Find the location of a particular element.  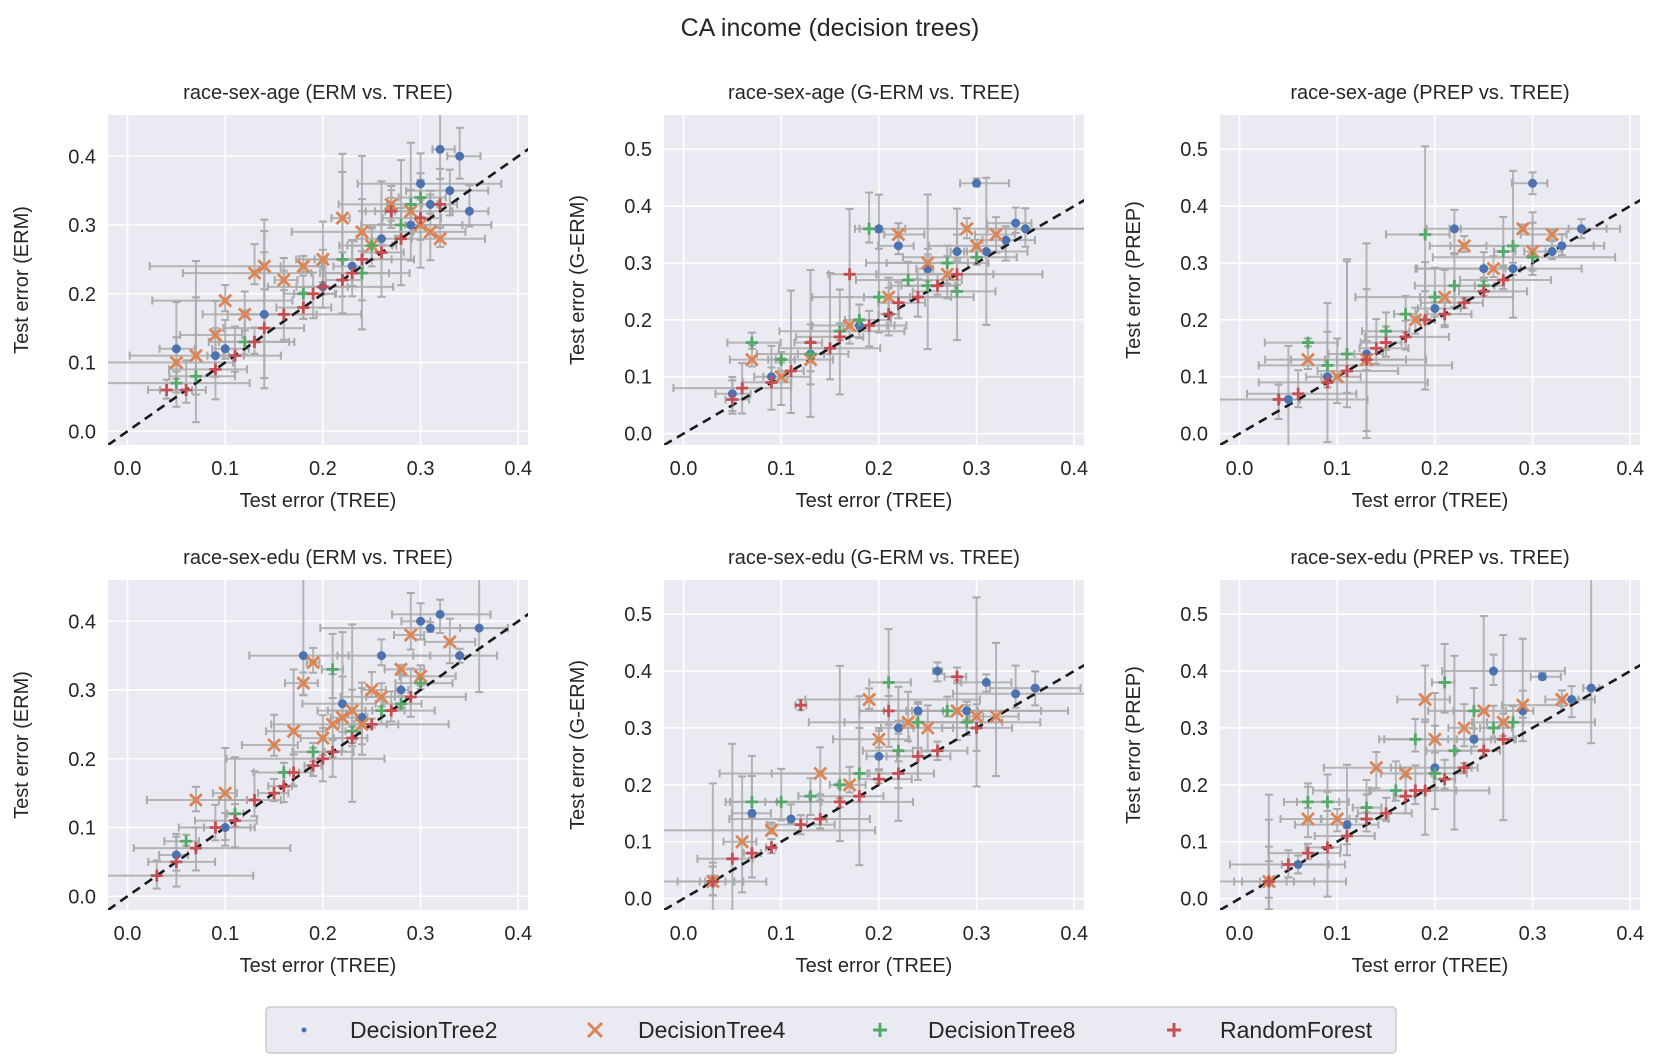

y-tick-label: 0.4 is located at coordinates (1194, 207).